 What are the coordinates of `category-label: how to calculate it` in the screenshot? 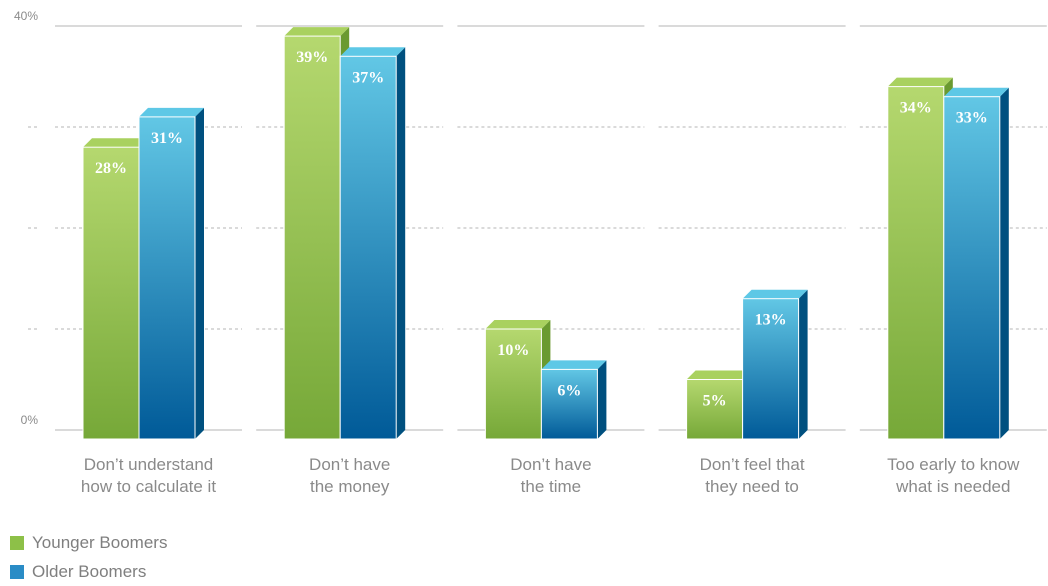 It's located at (148, 486).